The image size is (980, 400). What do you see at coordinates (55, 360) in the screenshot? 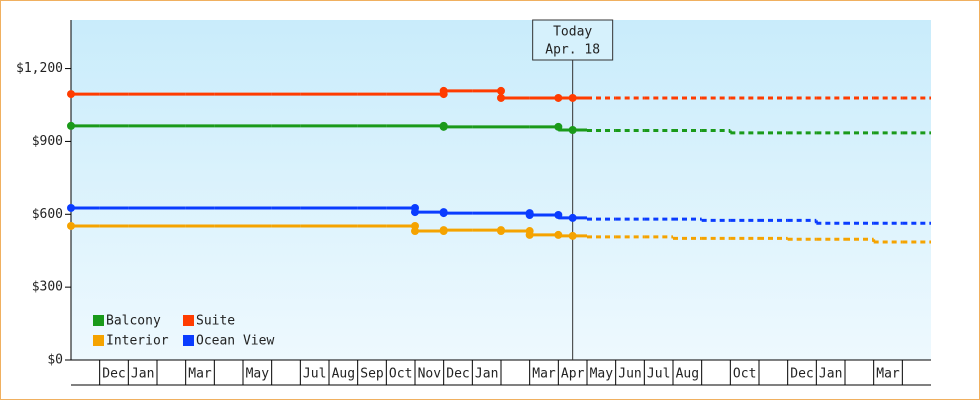
I see `y-tick-label: $0` at bounding box center [55, 360].